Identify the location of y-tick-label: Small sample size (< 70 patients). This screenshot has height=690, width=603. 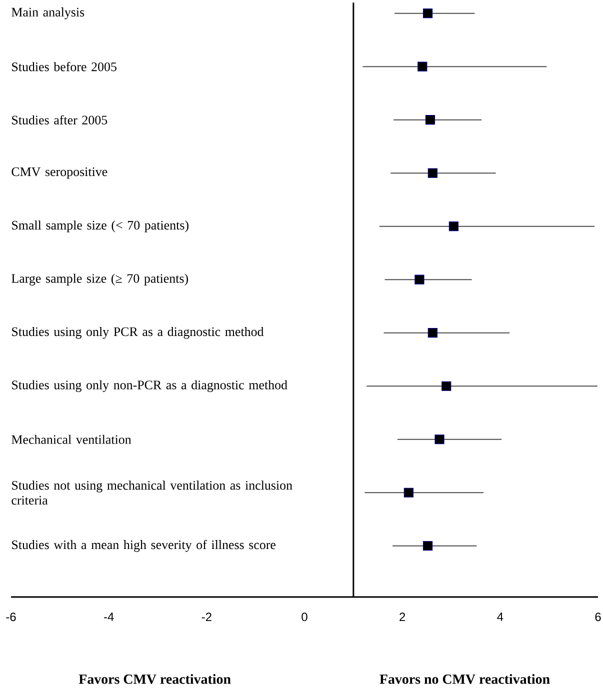
(100, 226).